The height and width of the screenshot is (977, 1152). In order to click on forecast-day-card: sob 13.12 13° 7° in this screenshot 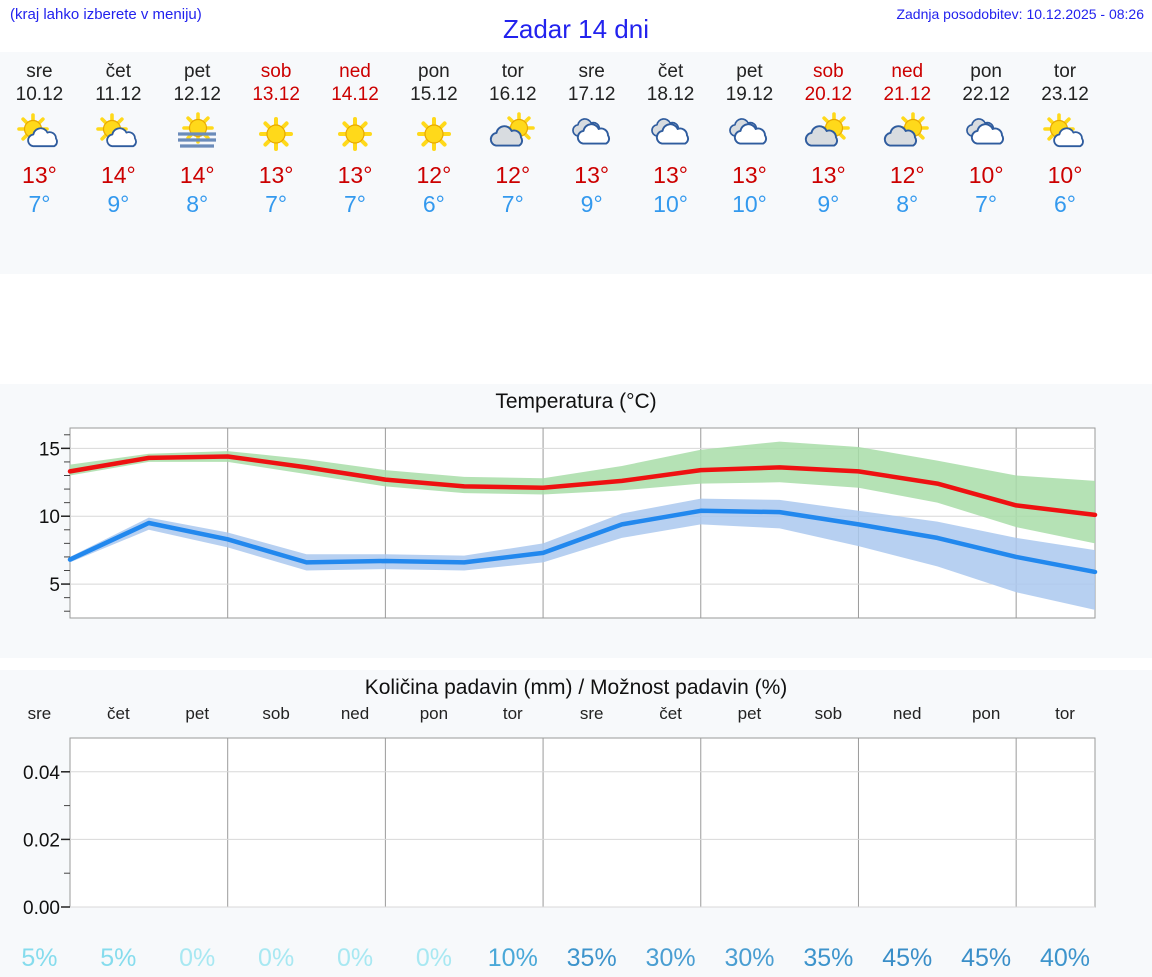, I will do `click(276, 135)`.